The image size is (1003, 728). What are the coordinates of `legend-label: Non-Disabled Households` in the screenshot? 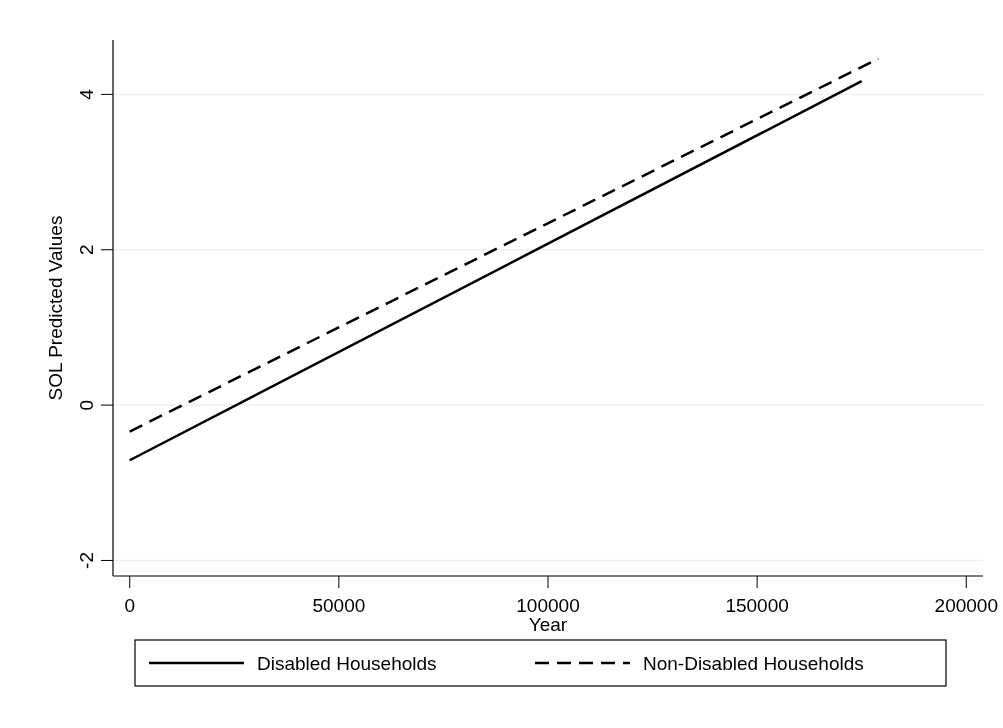 It's located at (753, 663).